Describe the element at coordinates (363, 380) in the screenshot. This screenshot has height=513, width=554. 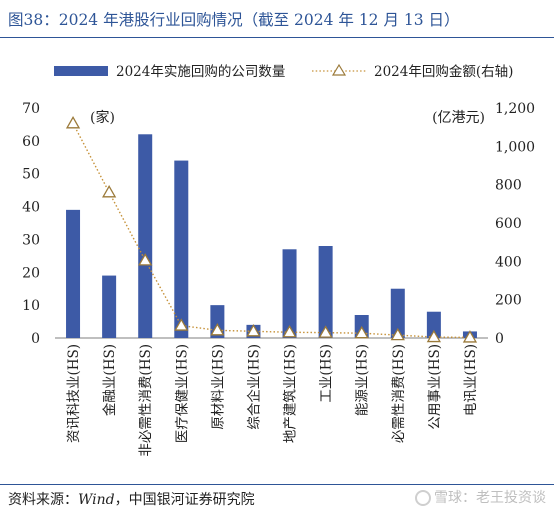
I see `category-label: 能源业(HS)` at that location.